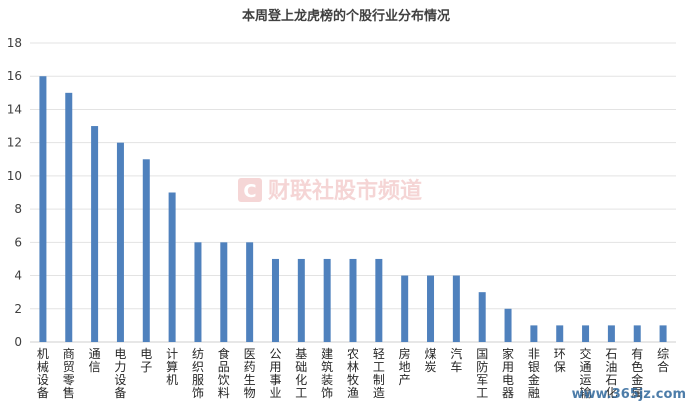  Describe the element at coordinates (14, 192) in the screenshot. I see `y-axis: 0 2 4 6 8 10 12 14 16 18` at that location.